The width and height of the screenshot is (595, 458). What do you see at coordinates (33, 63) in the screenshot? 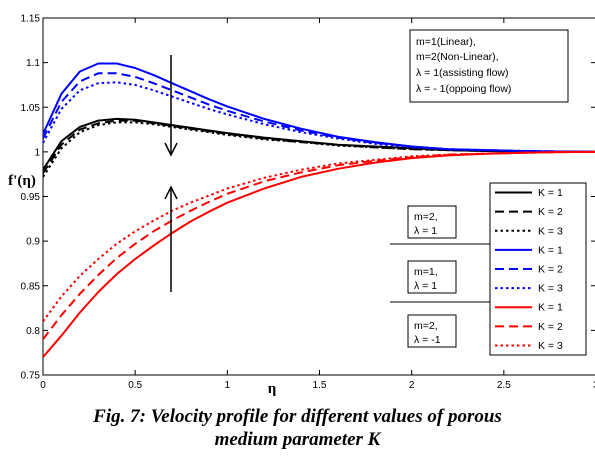
I see `y-tick-label: 1.1` at bounding box center [33, 63].